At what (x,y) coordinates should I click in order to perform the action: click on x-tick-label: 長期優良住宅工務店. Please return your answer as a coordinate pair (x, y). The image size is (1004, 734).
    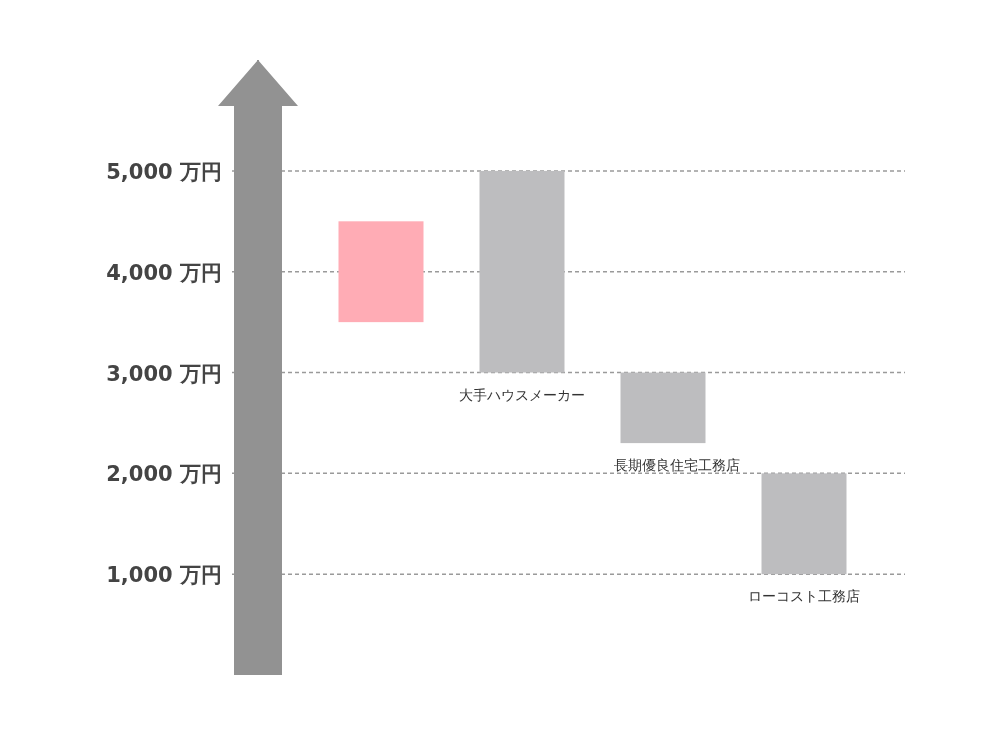
    Looking at the image, I should click on (677, 465).